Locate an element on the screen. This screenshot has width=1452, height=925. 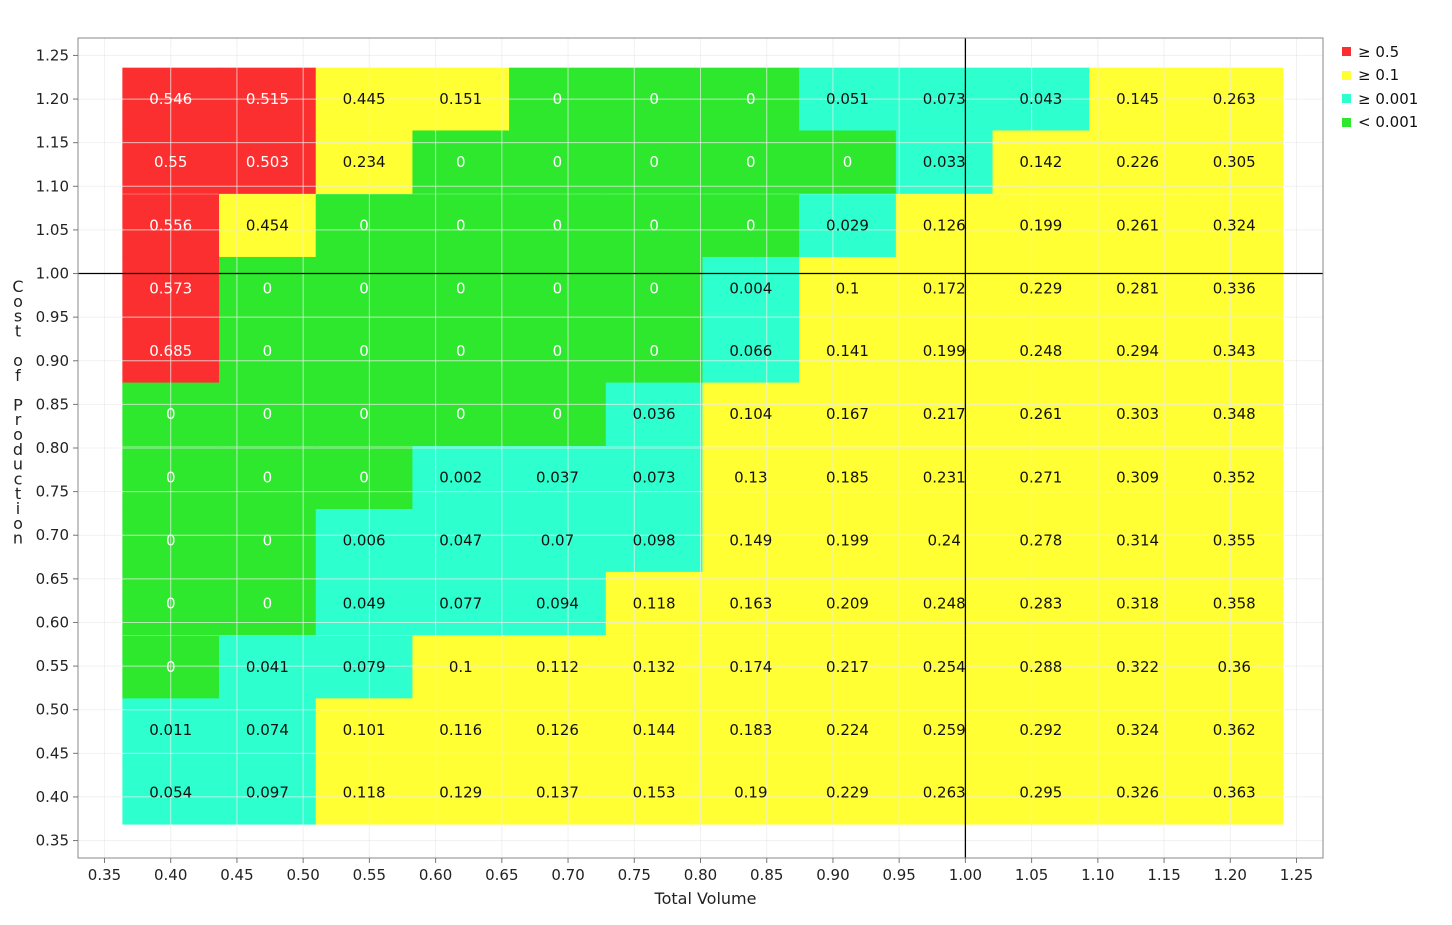
cell-label: 0.047 is located at coordinates (460, 540).